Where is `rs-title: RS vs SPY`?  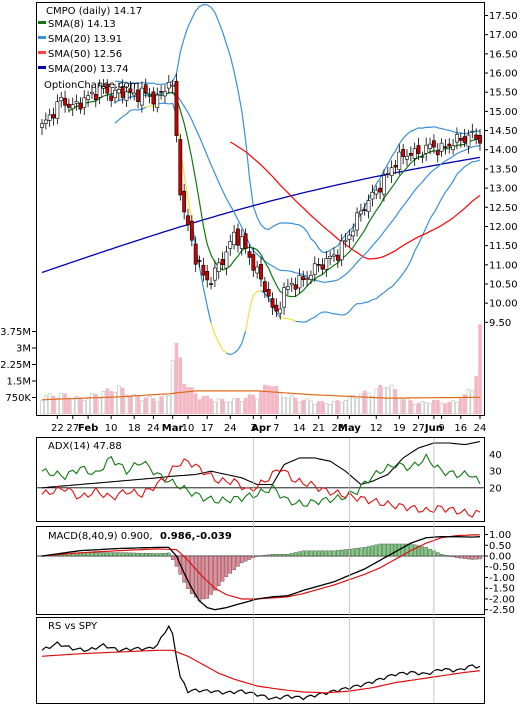 rs-title: RS vs SPY is located at coordinates (73, 626).